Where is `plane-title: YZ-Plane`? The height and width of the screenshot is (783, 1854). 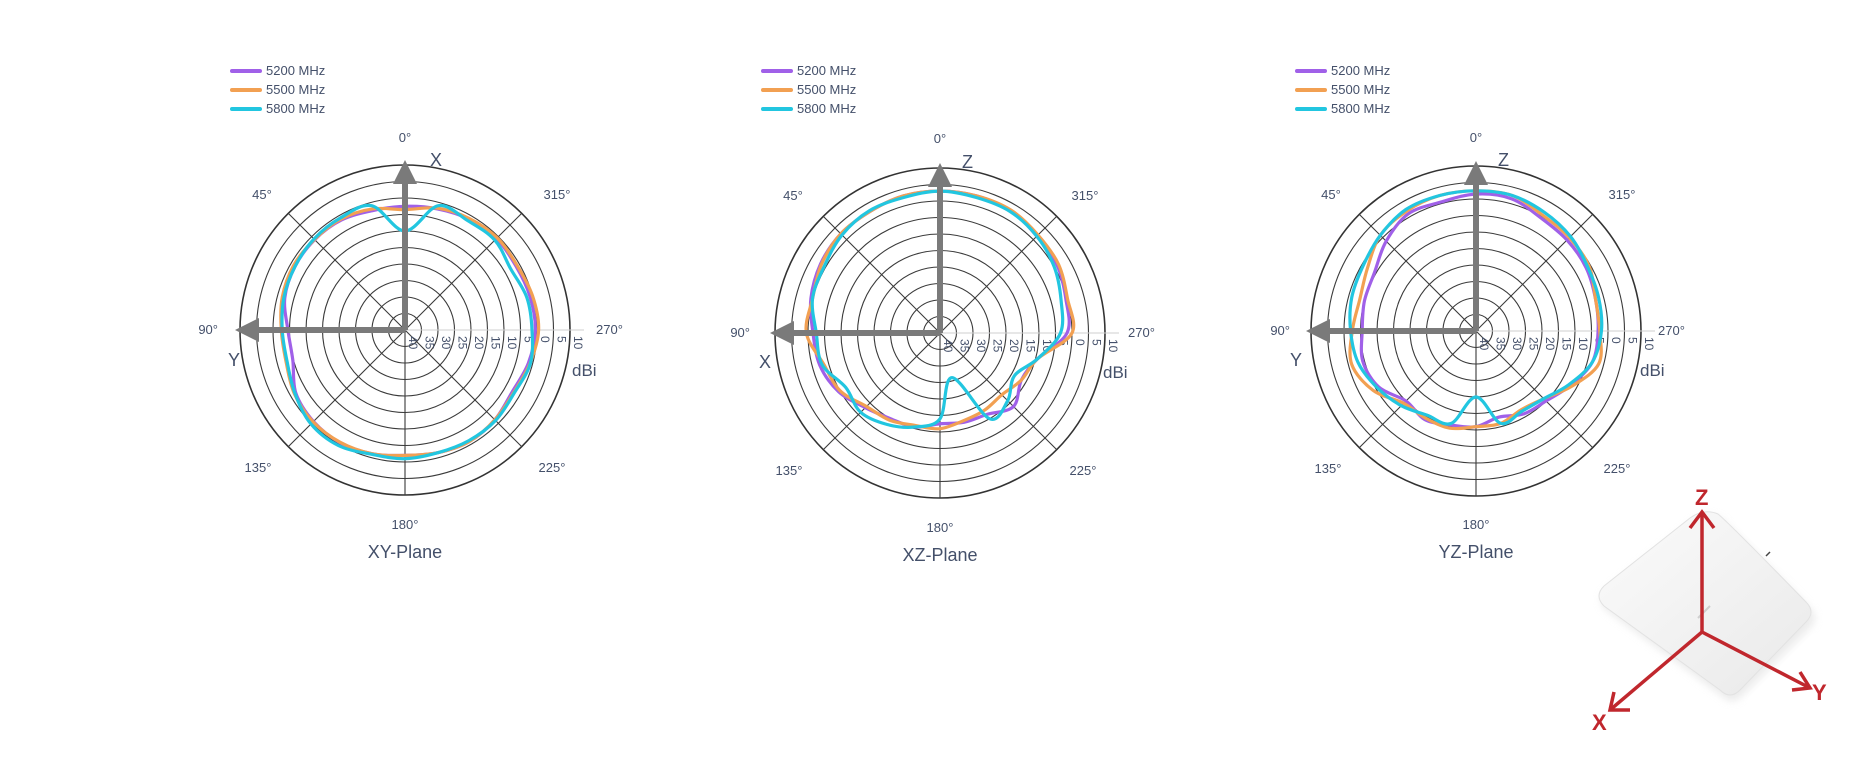 plane-title: YZ-Plane is located at coordinates (1475, 552).